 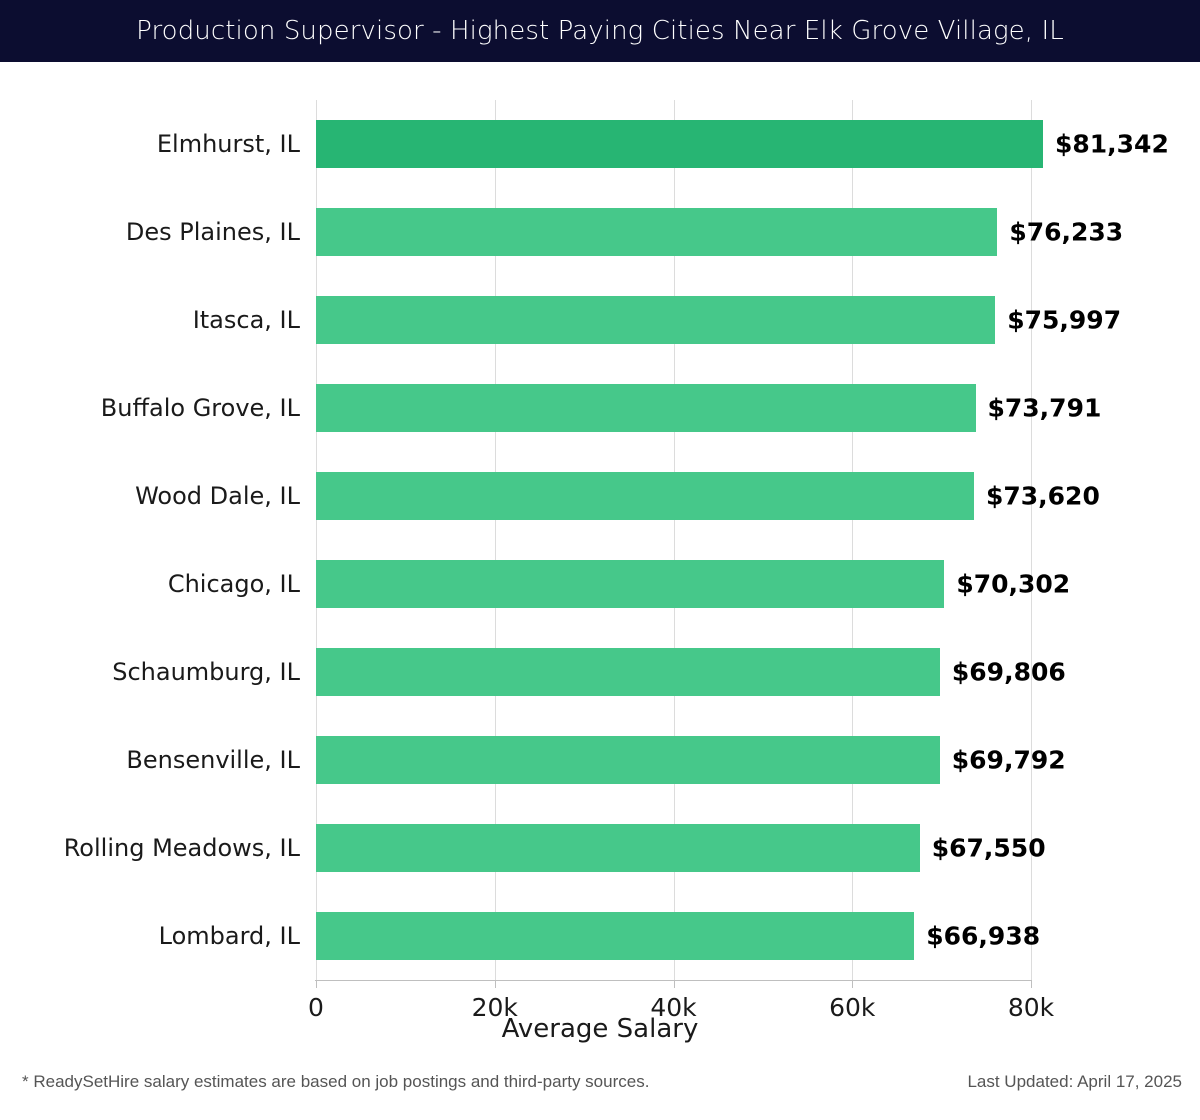 What do you see at coordinates (217, 496) in the screenshot?
I see `y-axis-category-label: Wood Dale, IL` at bounding box center [217, 496].